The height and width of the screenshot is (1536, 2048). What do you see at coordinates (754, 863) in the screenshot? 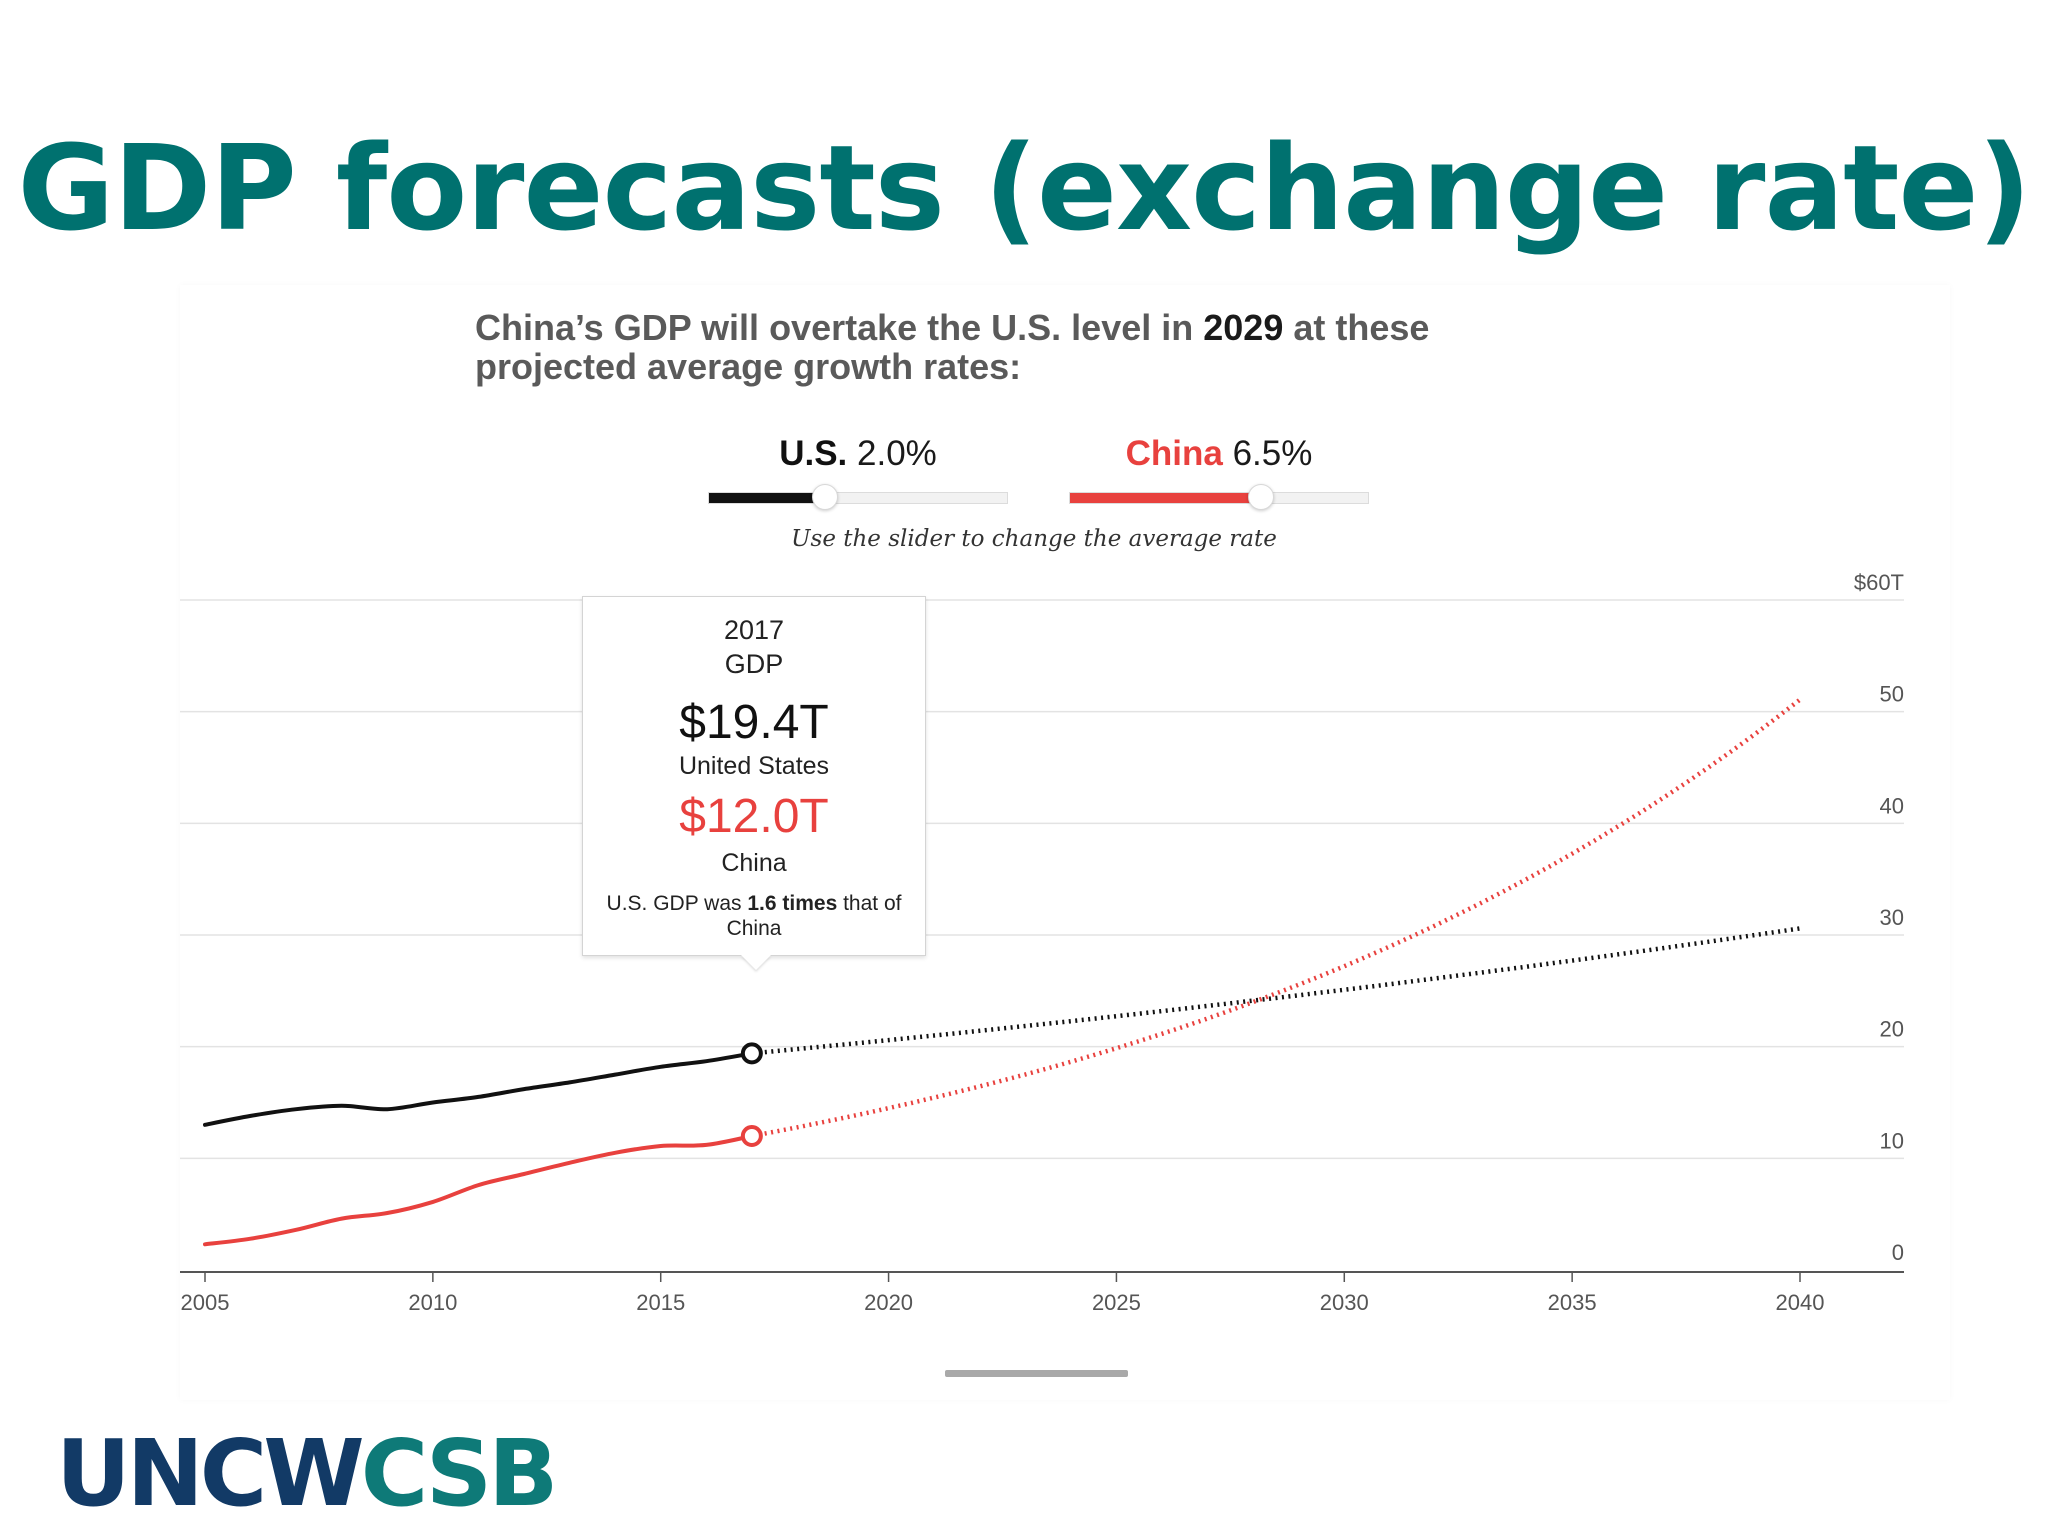
I see `tooltip-china-label: China` at bounding box center [754, 863].